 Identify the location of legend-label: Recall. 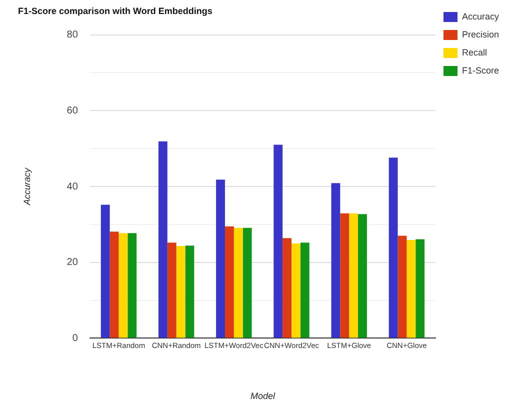
(474, 52).